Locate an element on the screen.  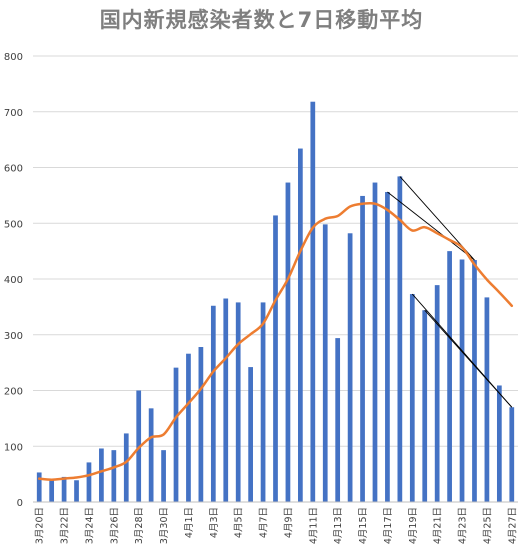
x-tick-label: 4月11日 is located at coordinates (313, 525).